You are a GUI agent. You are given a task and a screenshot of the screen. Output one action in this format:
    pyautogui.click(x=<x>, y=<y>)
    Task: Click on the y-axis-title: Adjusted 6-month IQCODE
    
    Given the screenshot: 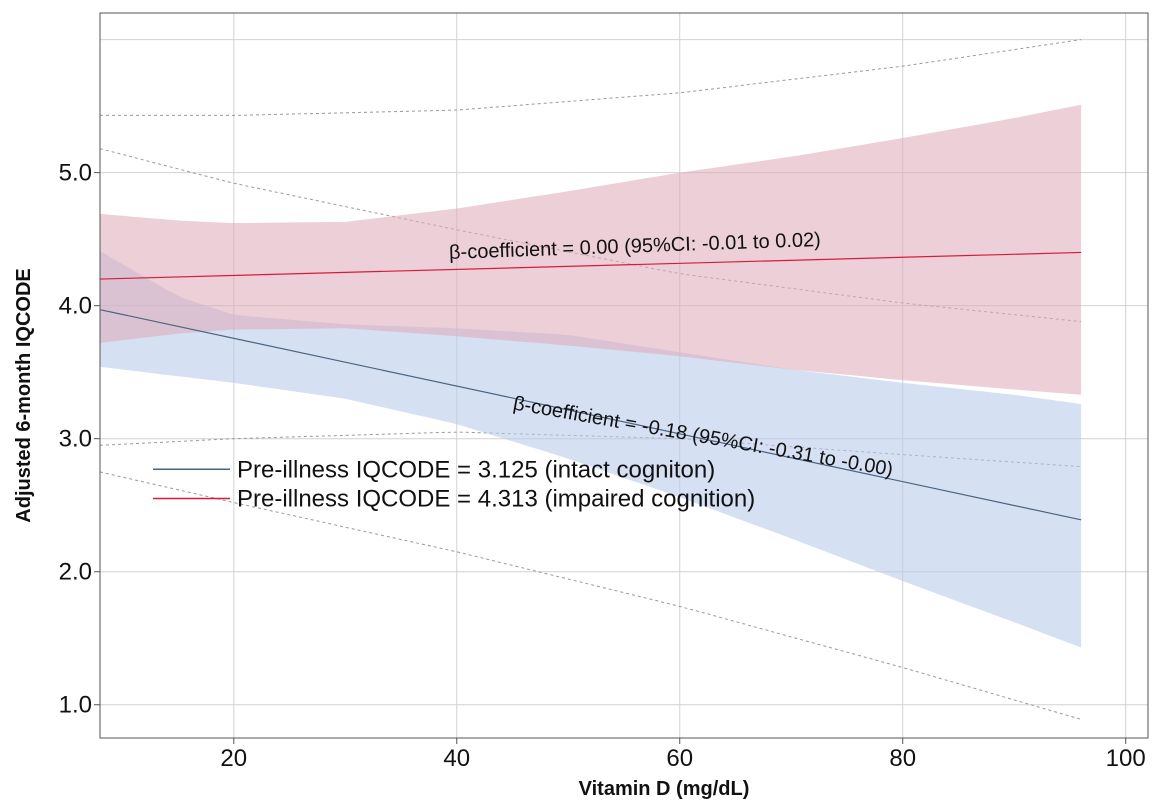 What is the action you would take?
    pyautogui.click(x=24, y=395)
    